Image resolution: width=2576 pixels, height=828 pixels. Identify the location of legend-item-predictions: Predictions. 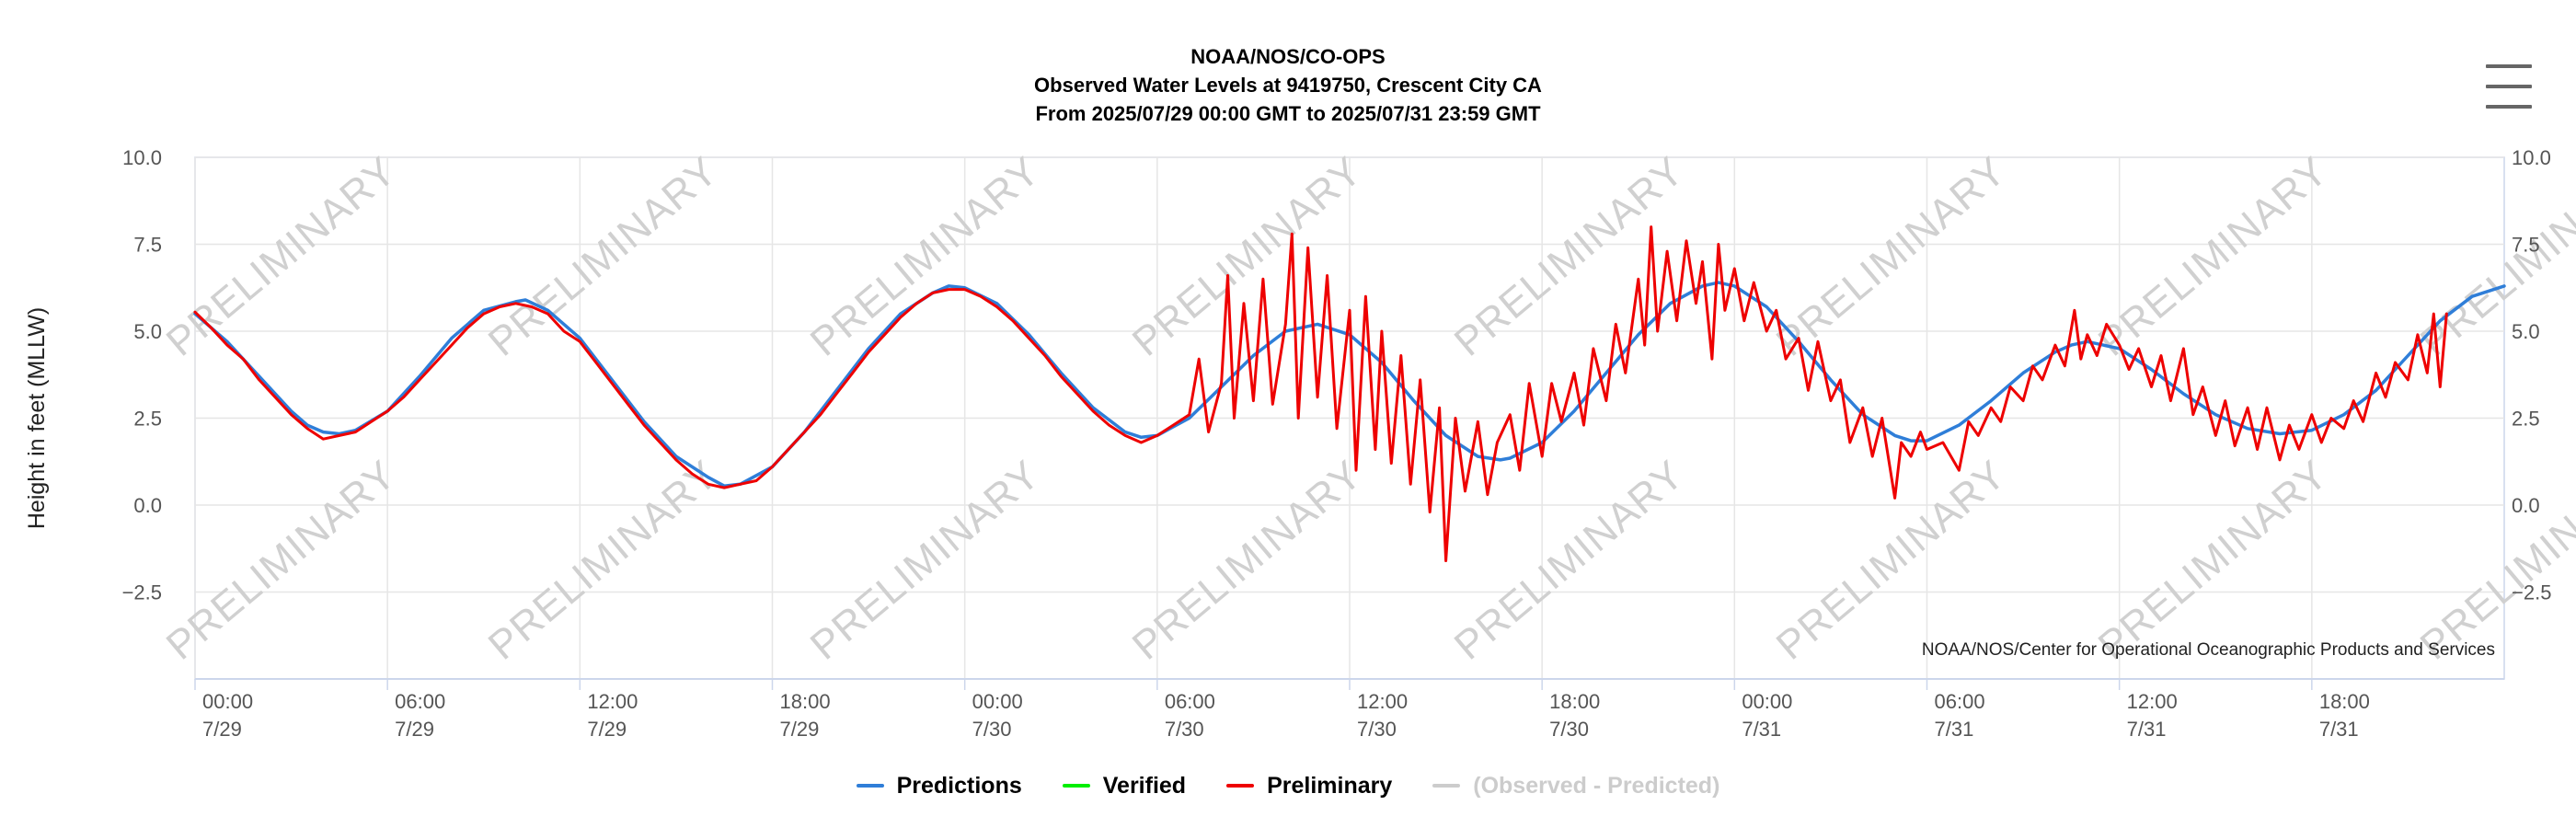
(939, 785).